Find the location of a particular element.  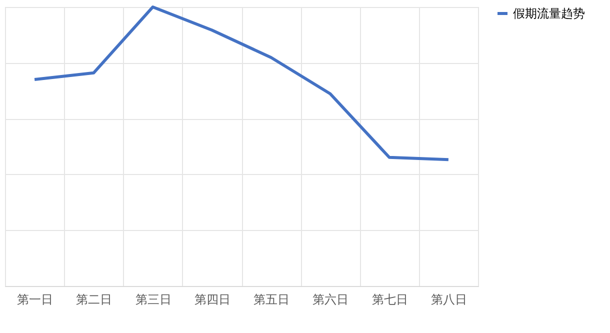

x-tick-label: 第二日 is located at coordinates (94, 299).